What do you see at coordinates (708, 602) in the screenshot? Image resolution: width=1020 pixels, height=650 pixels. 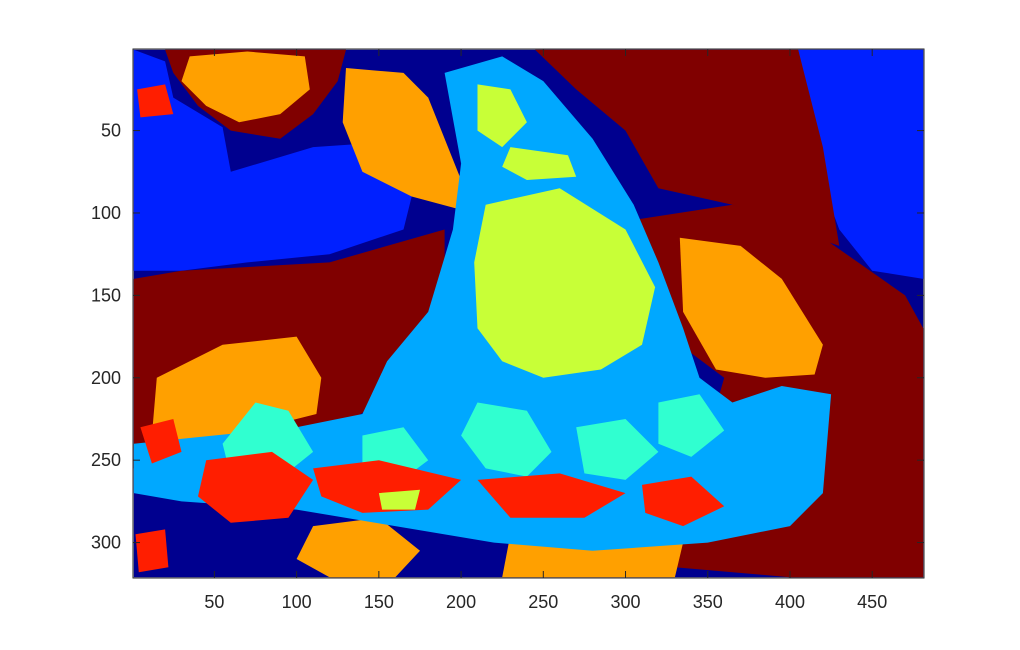 I see `x-tick-label: 350` at bounding box center [708, 602].